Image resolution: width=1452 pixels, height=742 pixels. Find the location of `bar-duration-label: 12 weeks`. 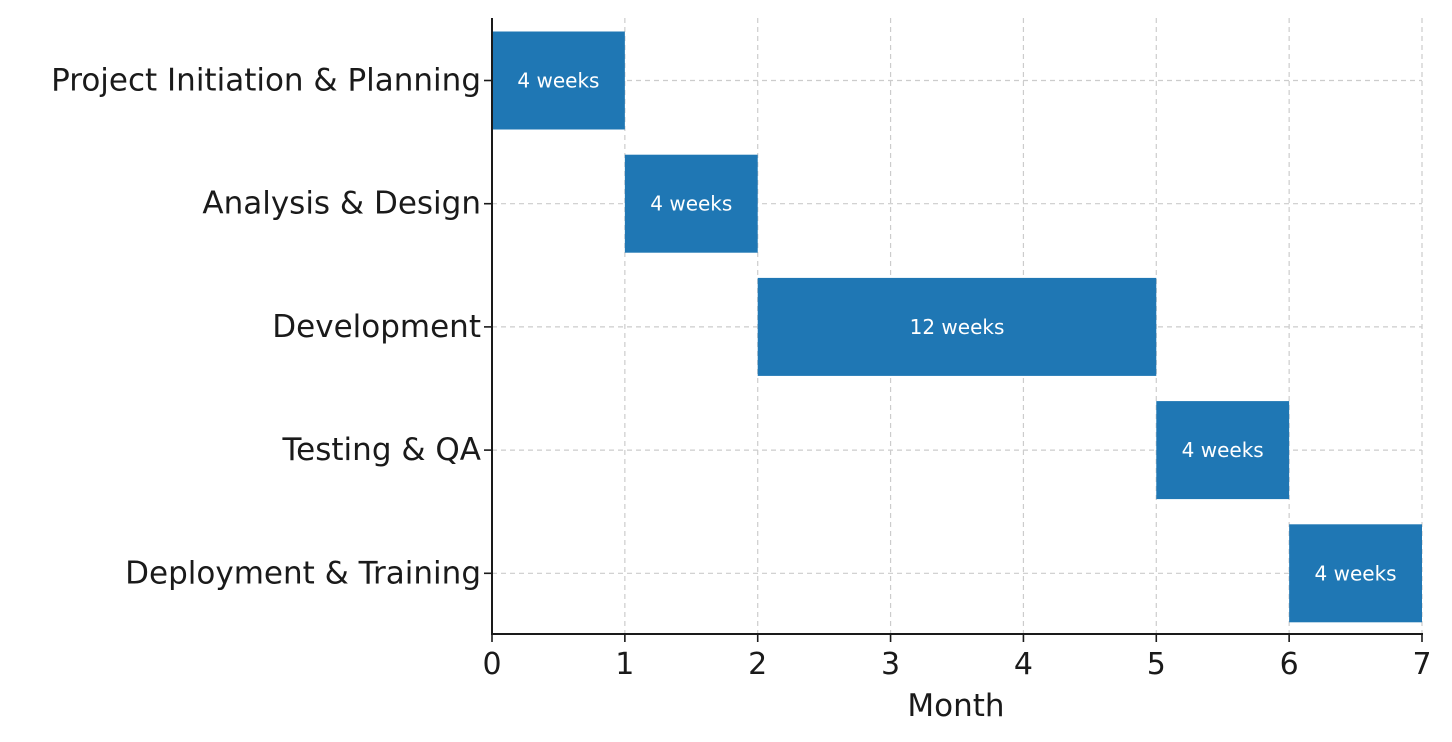

bar-duration-label: 12 weeks is located at coordinates (957, 327).